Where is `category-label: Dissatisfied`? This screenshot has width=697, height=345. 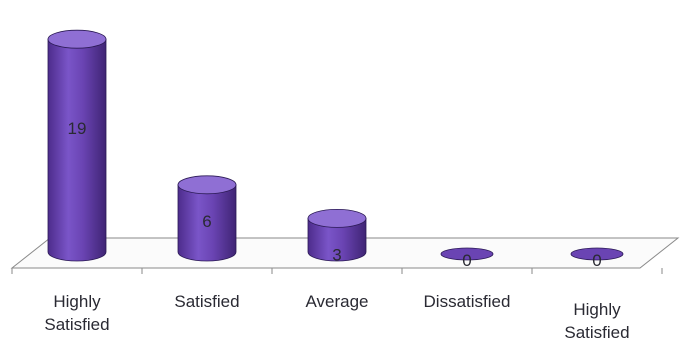 category-label: Dissatisfied is located at coordinates (467, 301).